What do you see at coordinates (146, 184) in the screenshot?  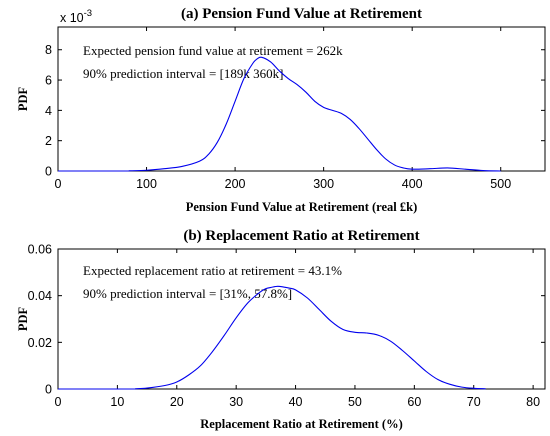 I see `x-tick-label: 100` at bounding box center [146, 184].